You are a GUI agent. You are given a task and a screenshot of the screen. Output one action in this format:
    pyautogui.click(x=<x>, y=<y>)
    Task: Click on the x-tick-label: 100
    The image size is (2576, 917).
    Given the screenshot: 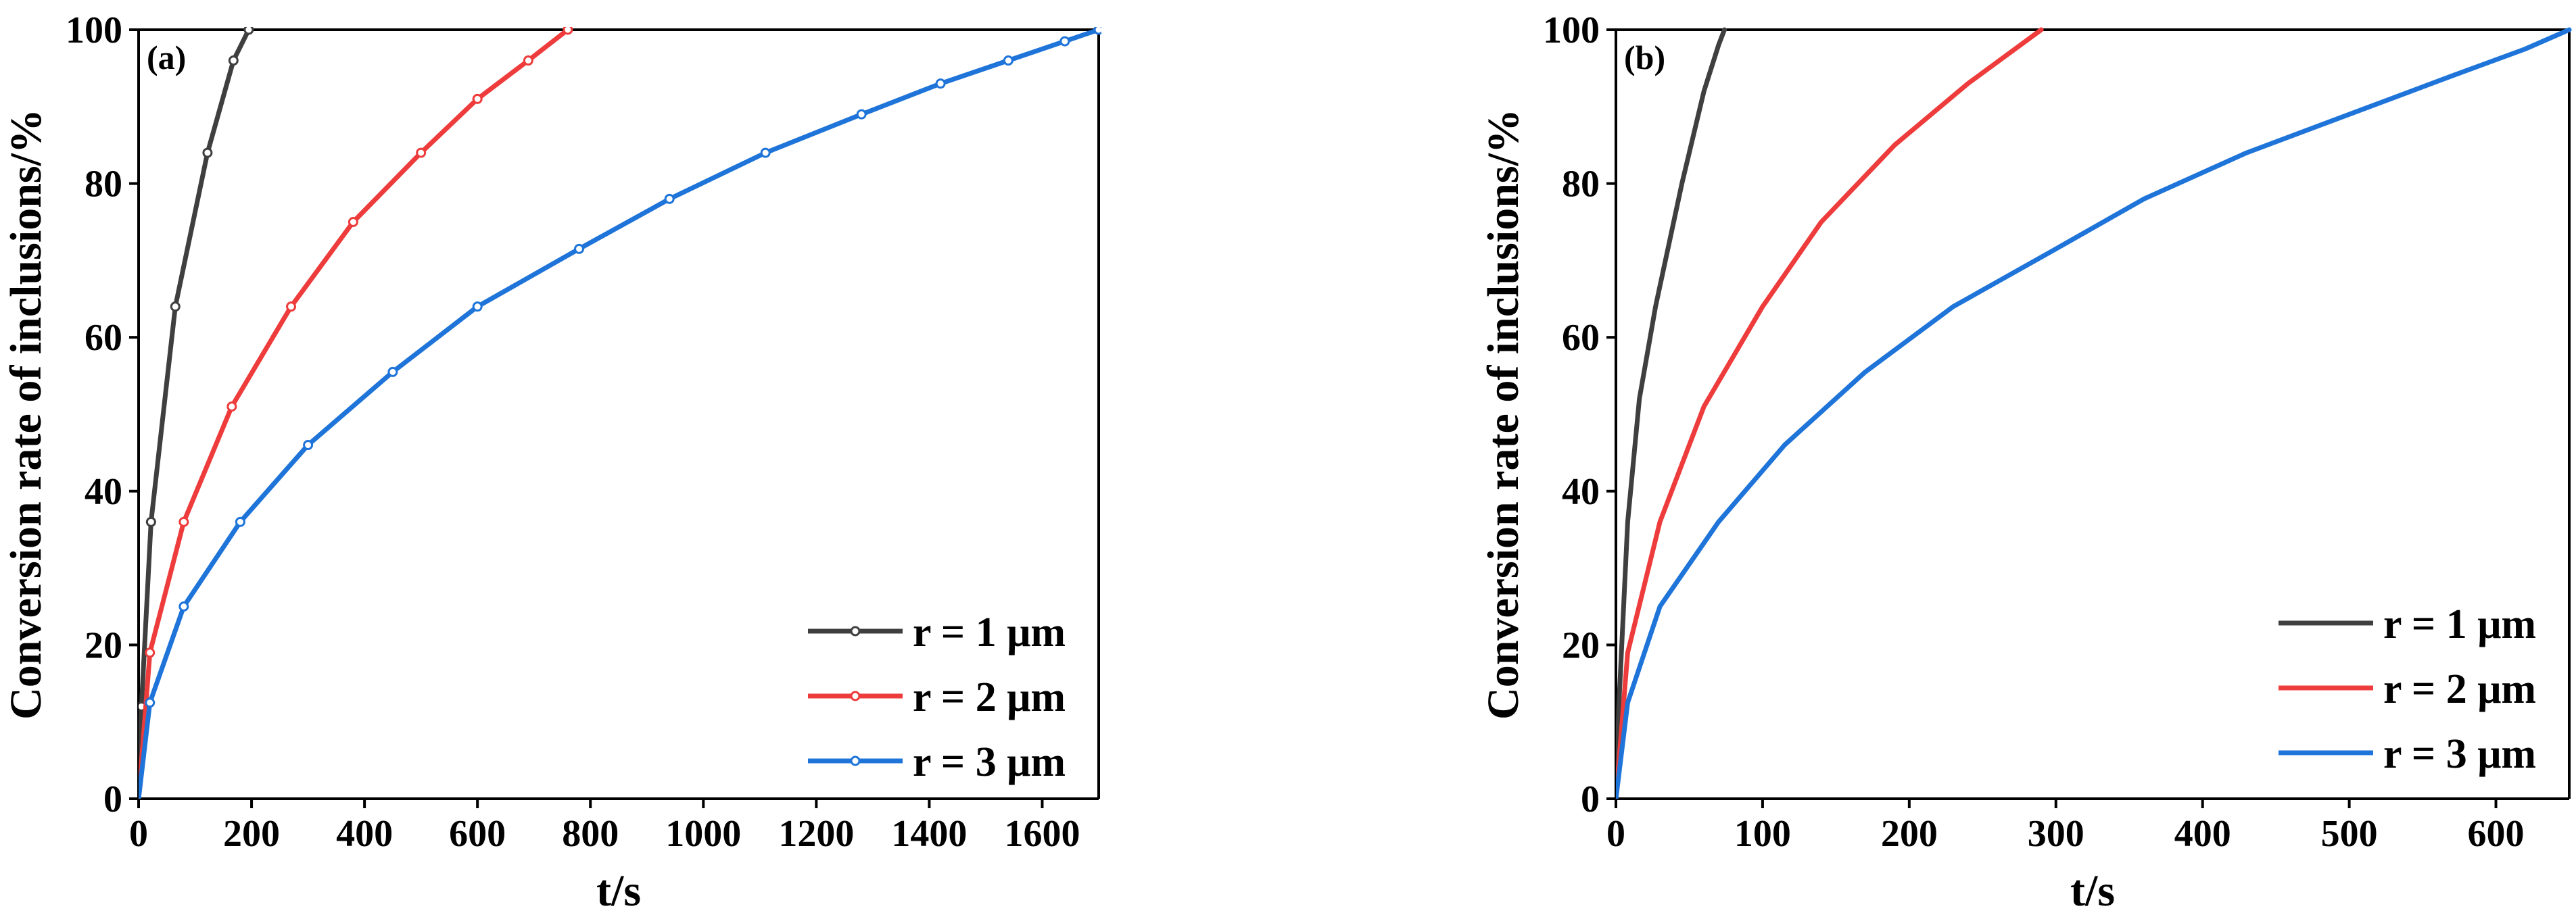 What is the action you would take?
    pyautogui.click(x=1762, y=834)
    